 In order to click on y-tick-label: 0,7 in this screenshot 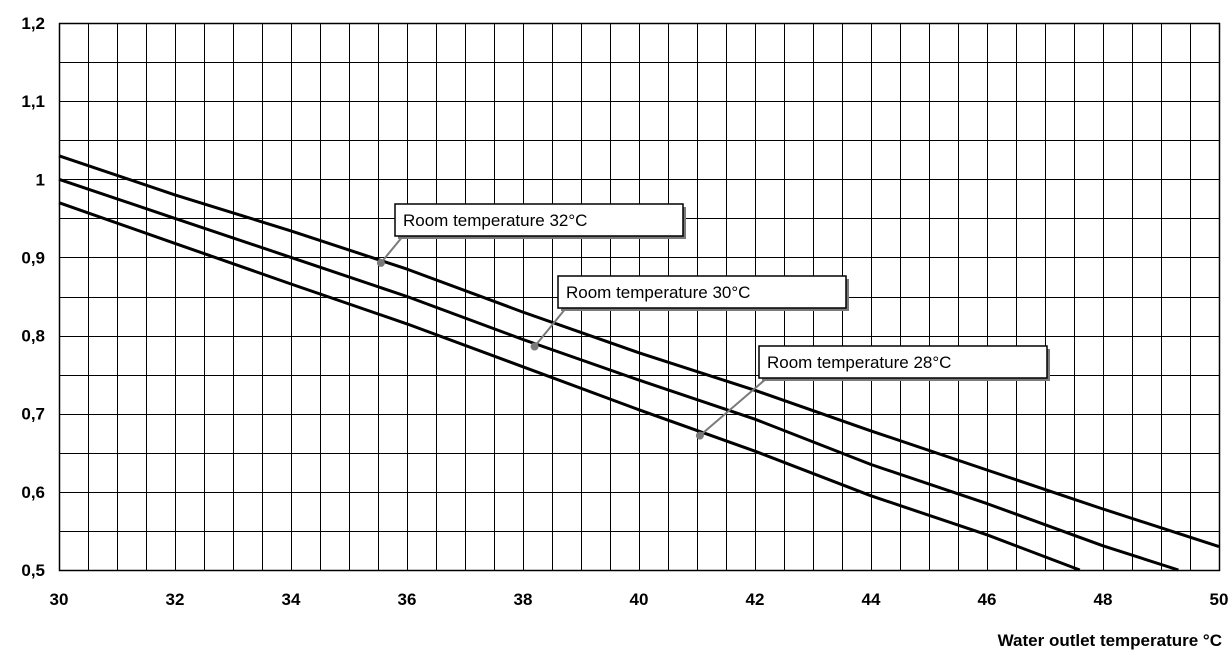, I will do `click(33, 414)`.